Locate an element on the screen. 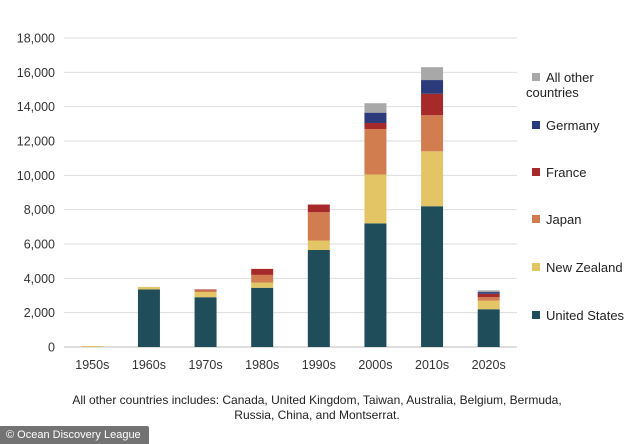  x-tick-label: 2020s is located at coordinates (489, 365).